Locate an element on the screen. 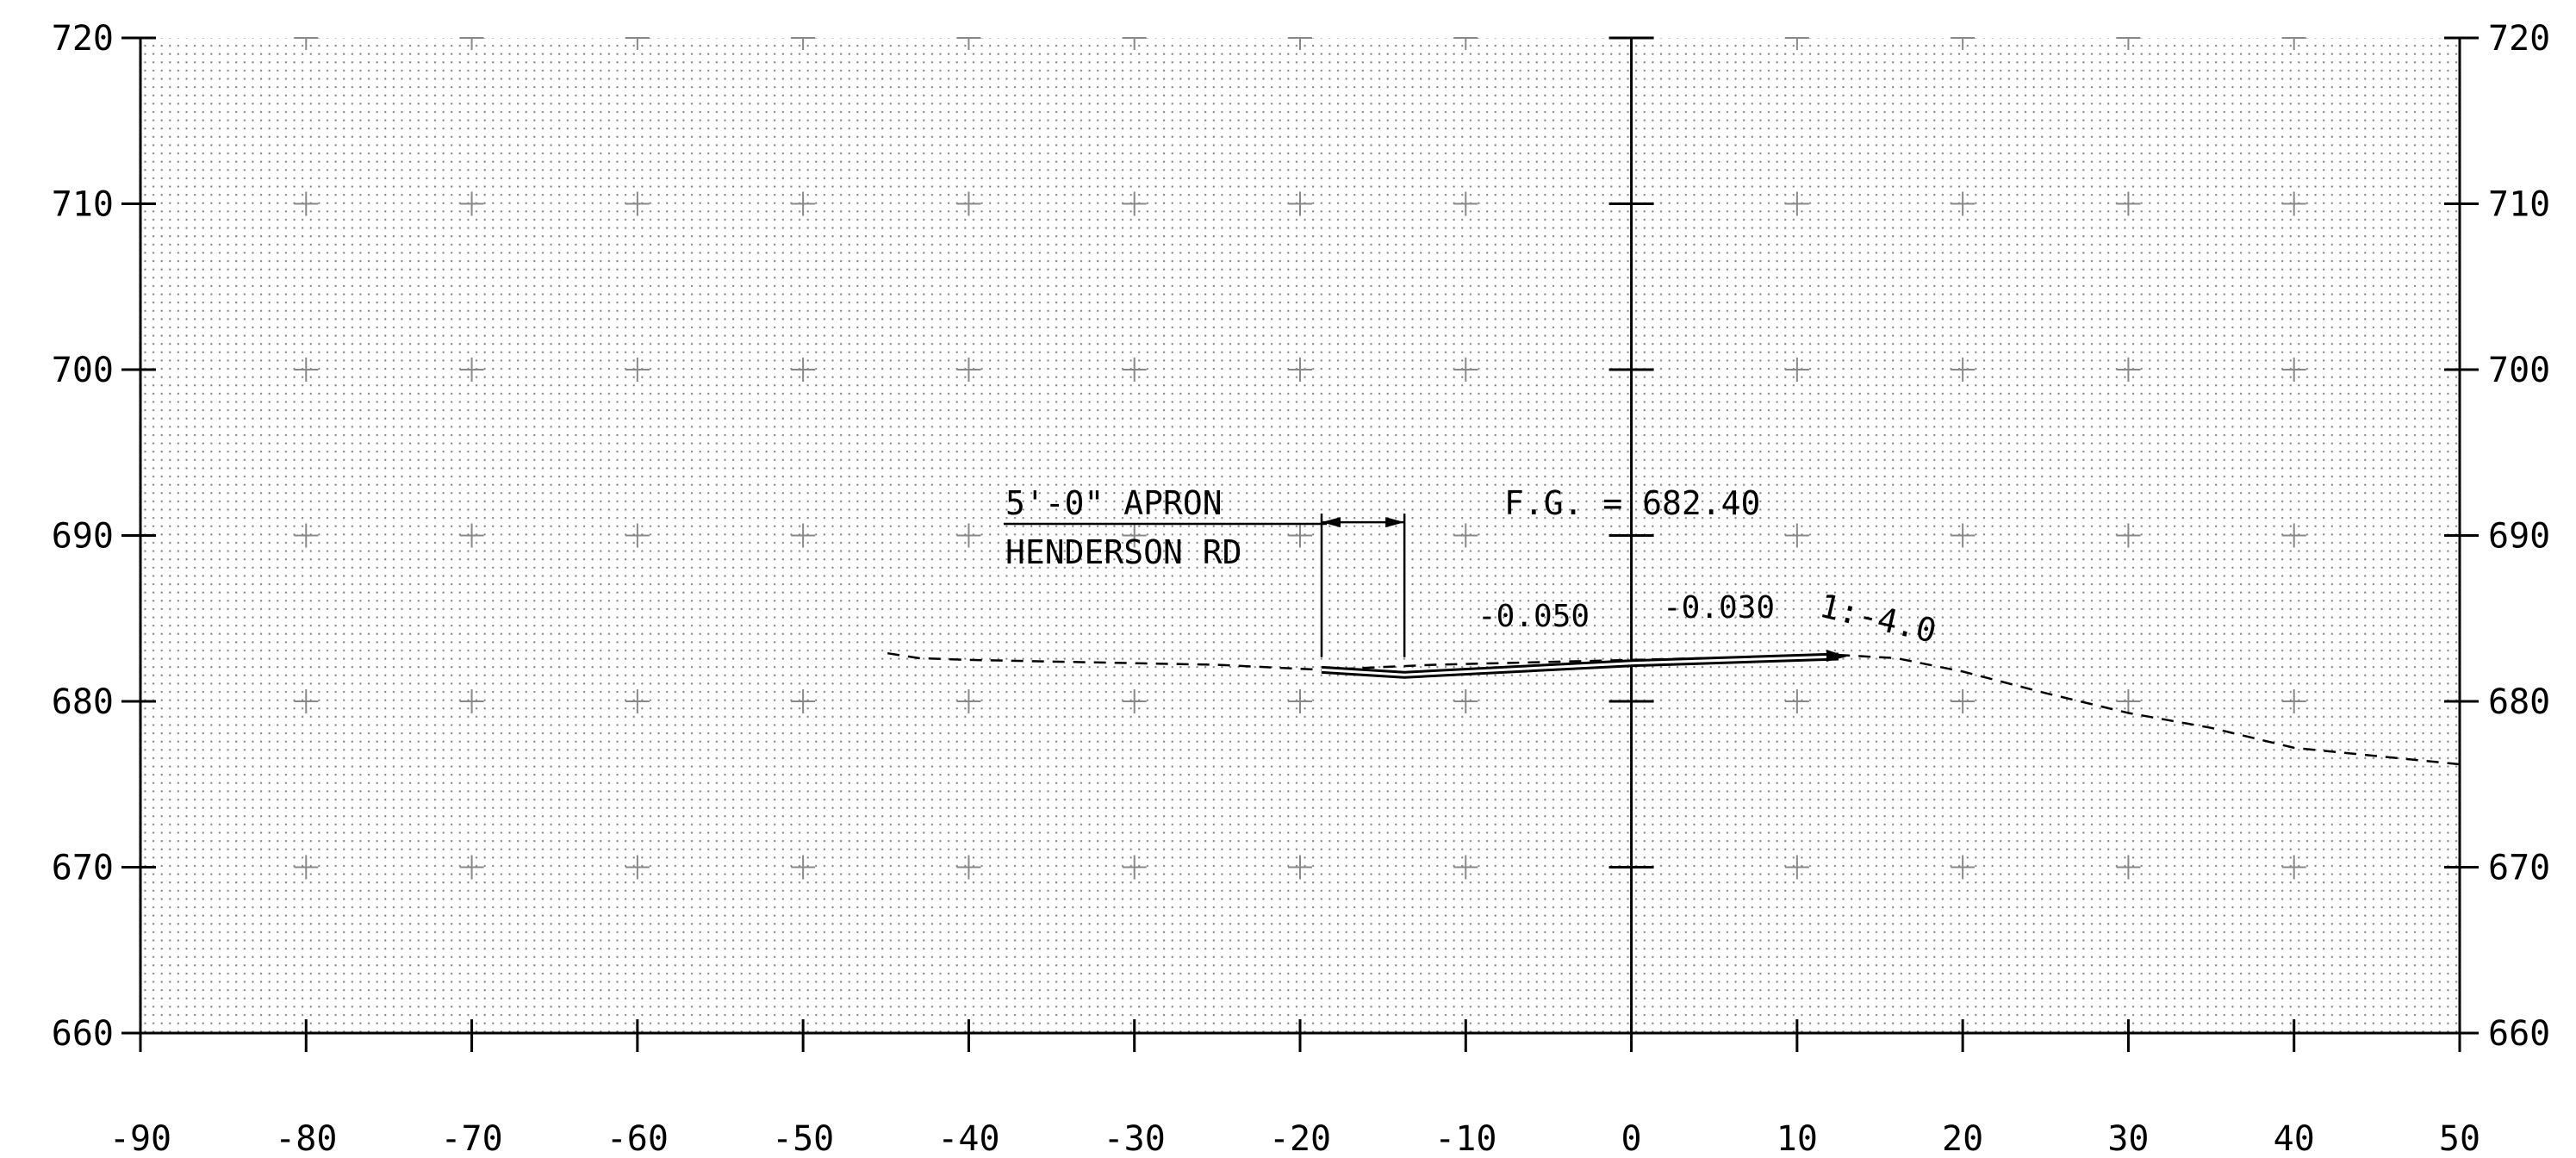 The width and height of the screenshot is (2576, 1158). proposed-section-inner is located at coordinates (1580, 665).